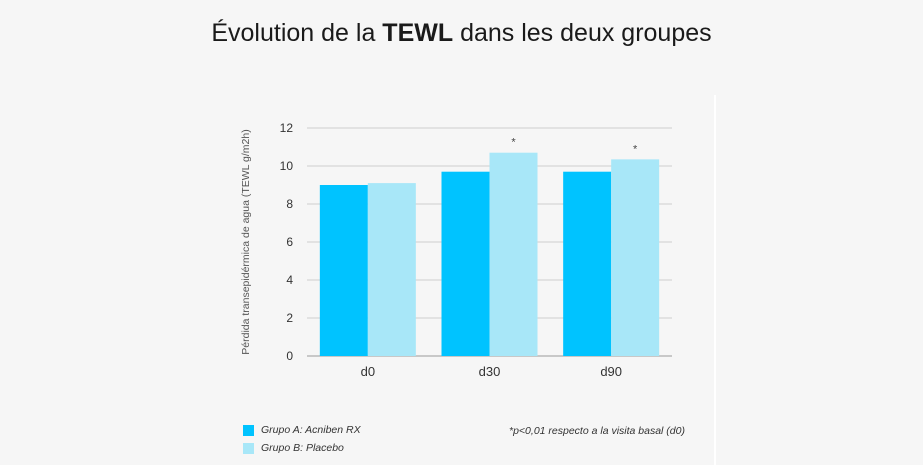  I want to click on y-tick-label: 2, so click(289, 318).